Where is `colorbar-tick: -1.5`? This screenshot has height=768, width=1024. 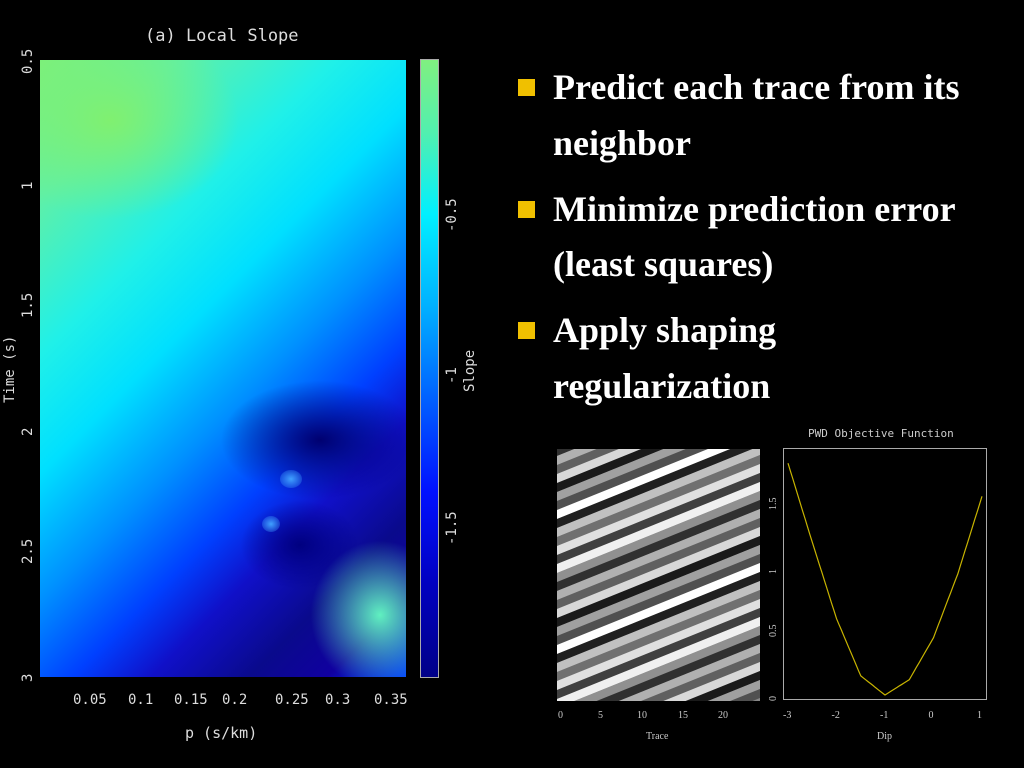
colorbar-tick: -1.5 is located at coordinates (452, 528).